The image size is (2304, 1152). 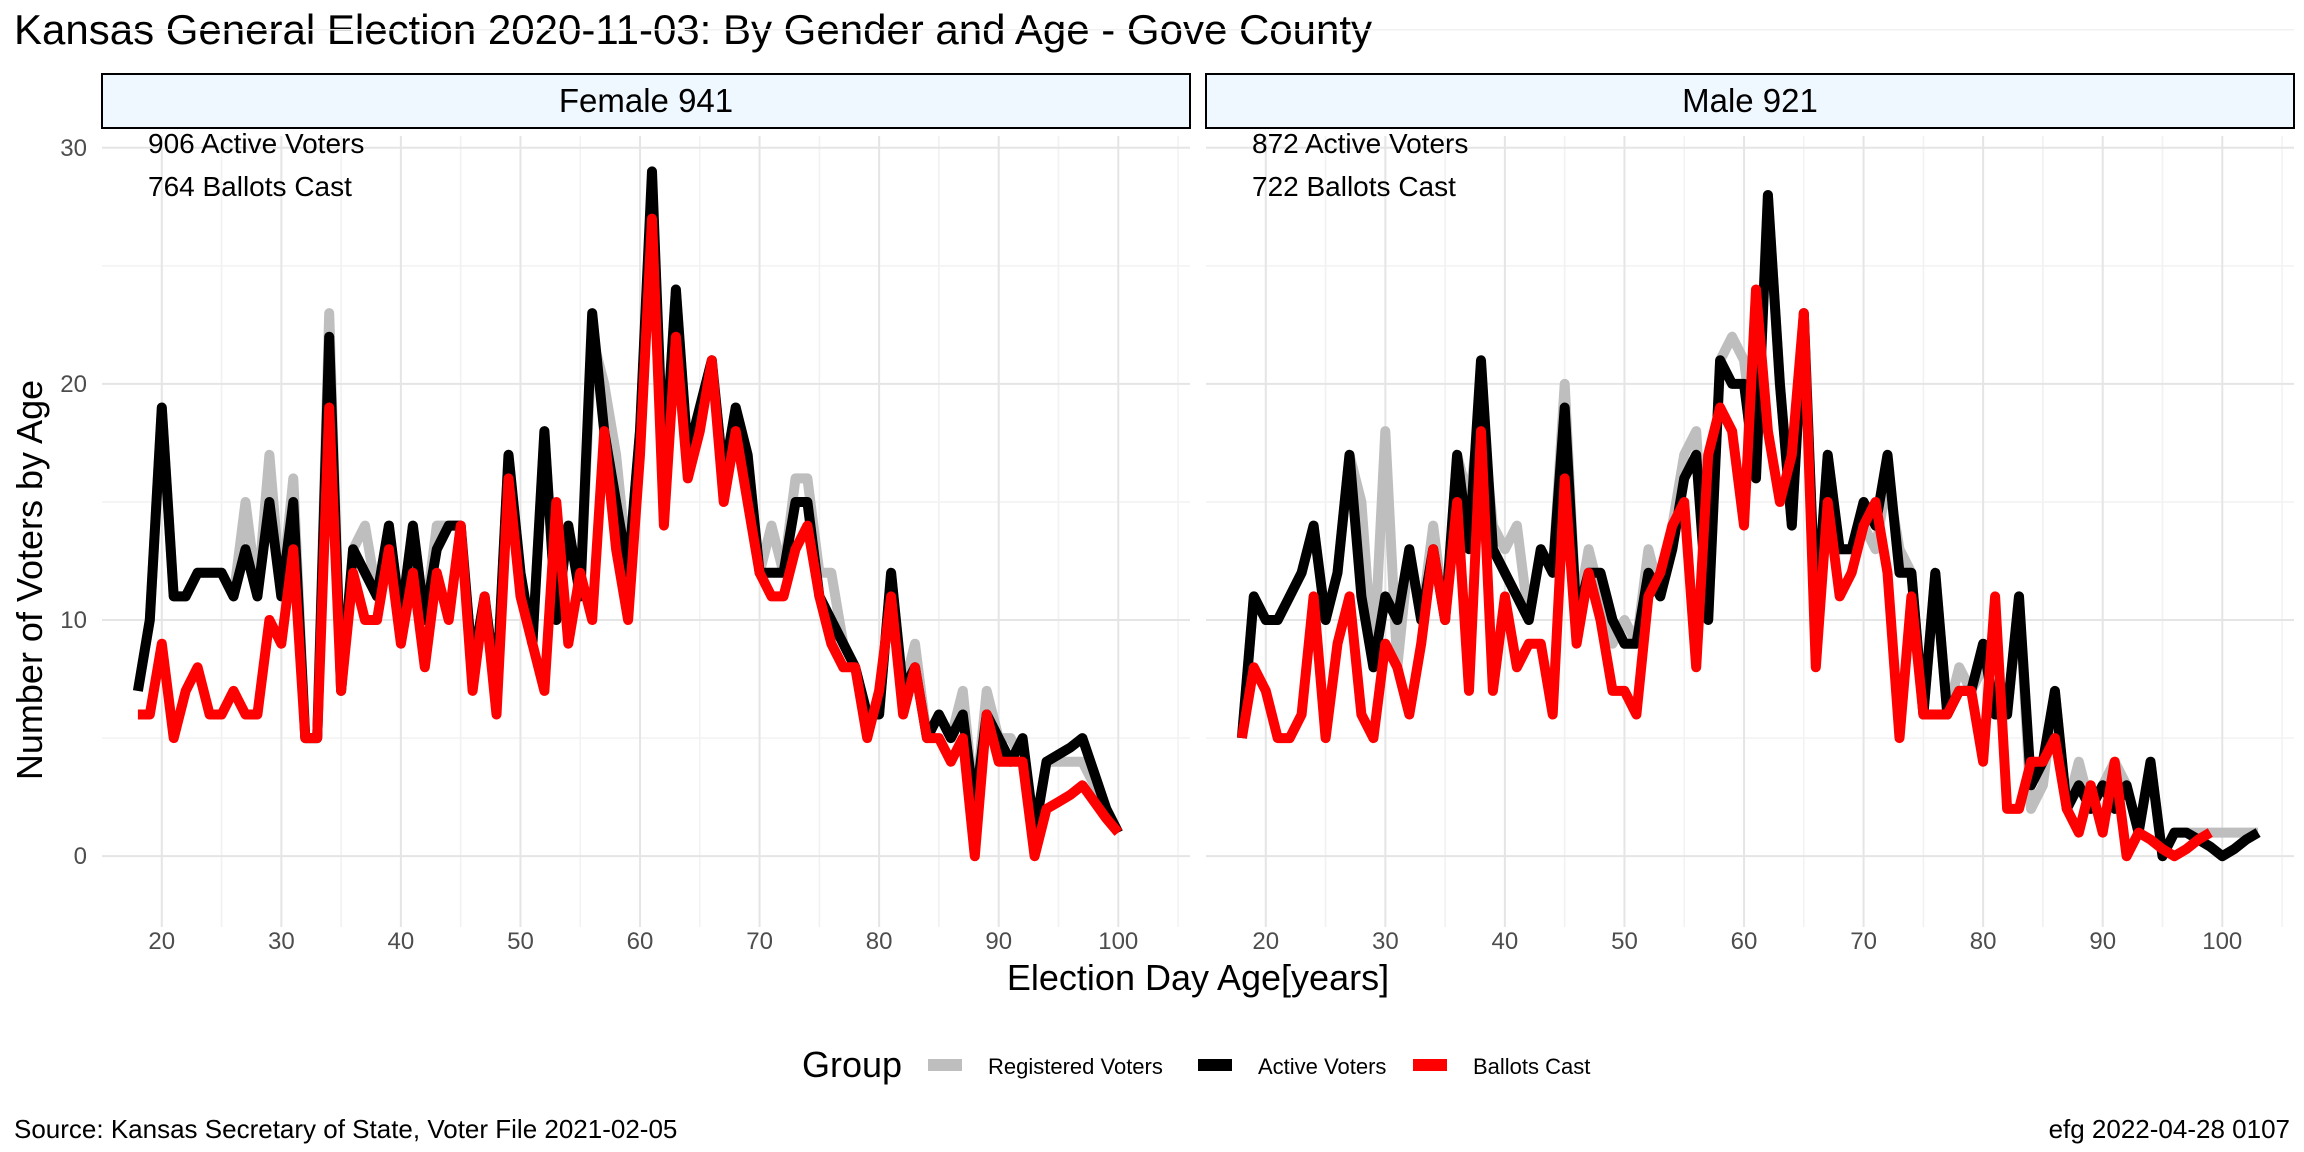 What do you see at coordinates (1354, 186) in the screenshot?
I see `panel-male-annotation-ballots: 722 Ballots Cast` at bounding box center [1354, 186].